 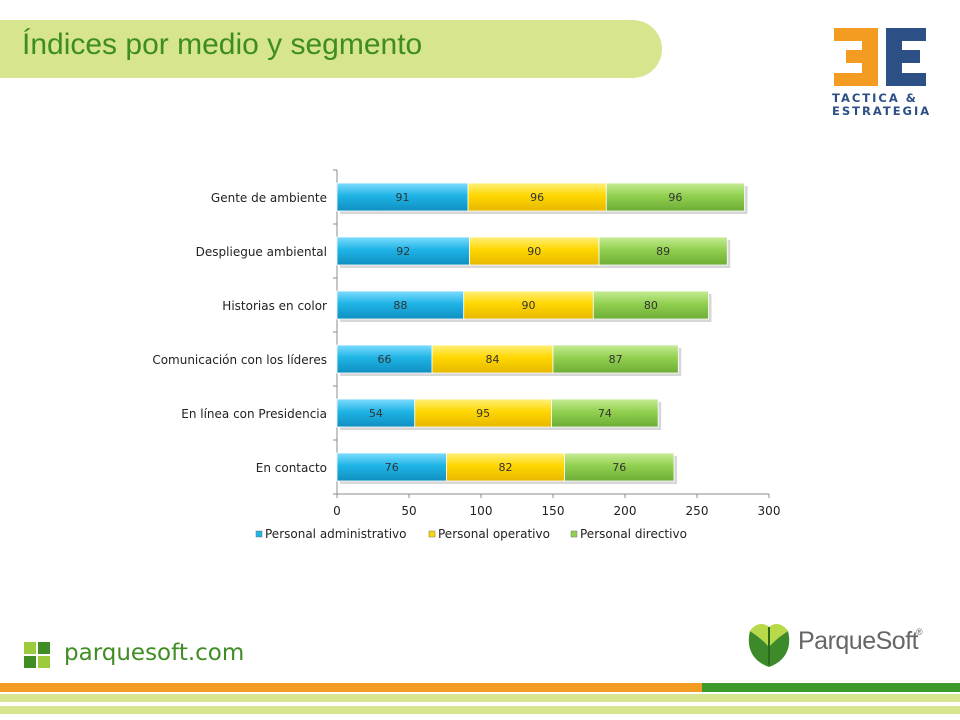 I want to click on data-label: 66, so click(x=385, y=359).